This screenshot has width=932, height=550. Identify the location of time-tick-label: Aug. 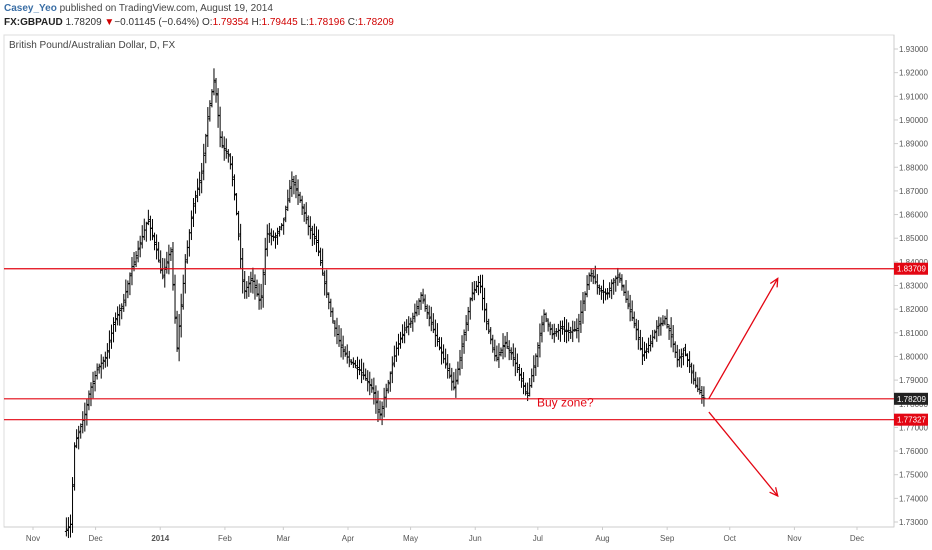
(602, 538).